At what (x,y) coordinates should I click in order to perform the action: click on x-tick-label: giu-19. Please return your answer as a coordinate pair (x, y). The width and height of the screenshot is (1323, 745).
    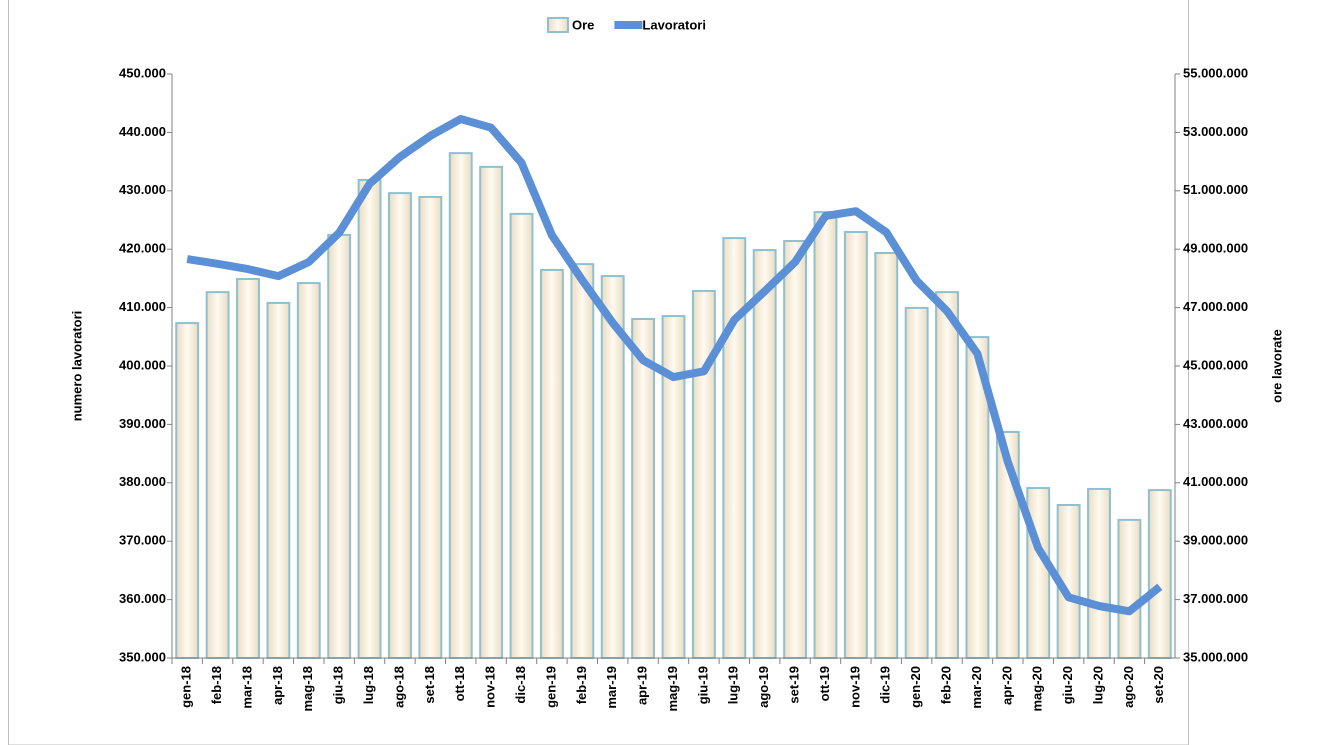
    Looking at the image, I should click on (702, 685).